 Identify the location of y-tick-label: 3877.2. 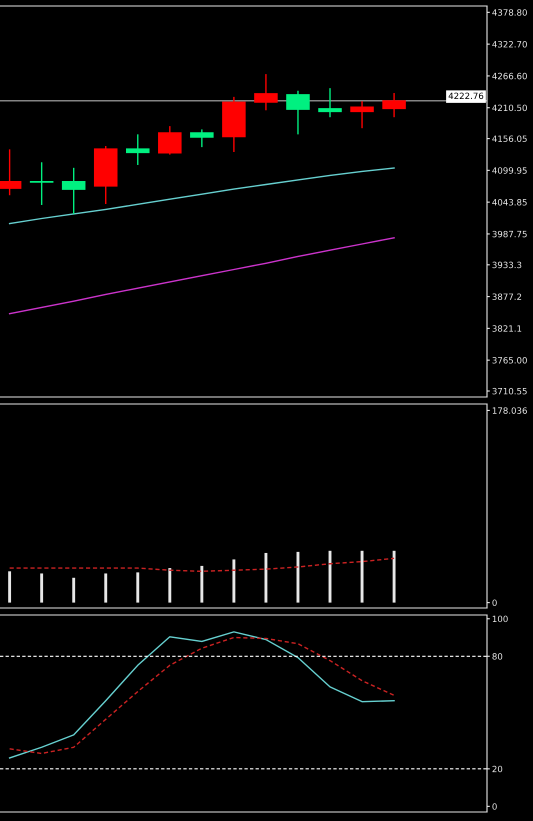
(507, 296).